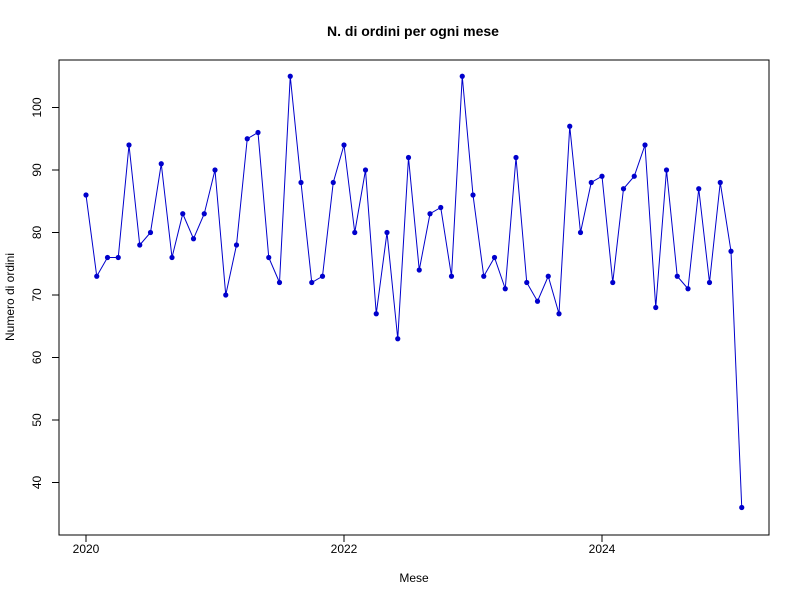  I want to click on x-tick-label: 2020, so click(86, 549).